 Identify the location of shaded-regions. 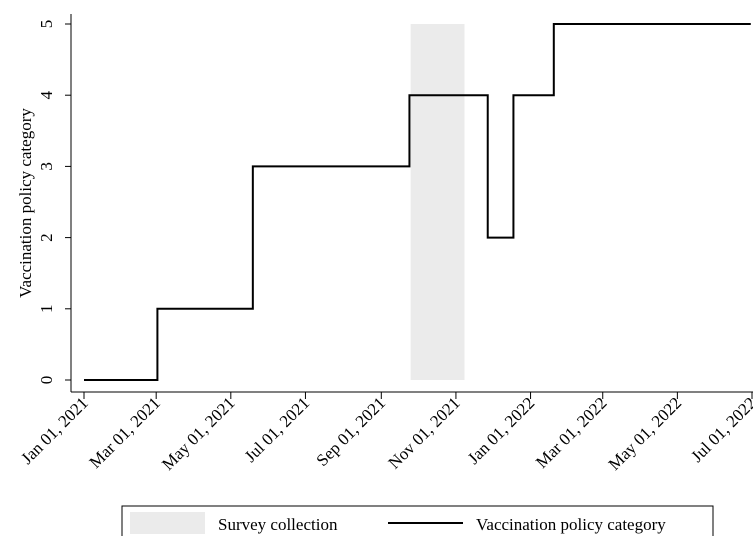
(437, 202).